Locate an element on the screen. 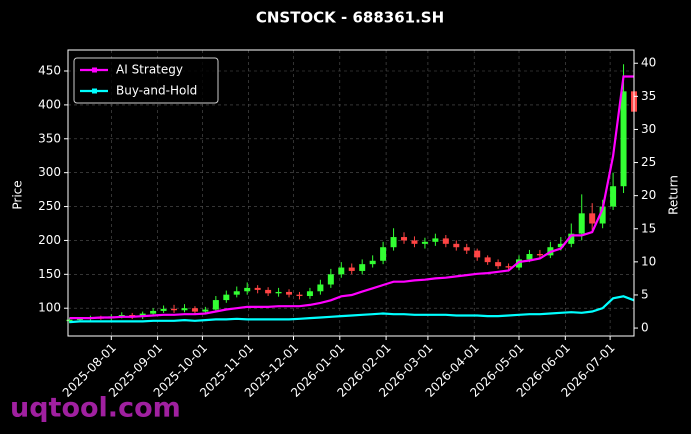 The height and width of the screenshot is (434, 691). return-line is located at coordinates (352, 309).